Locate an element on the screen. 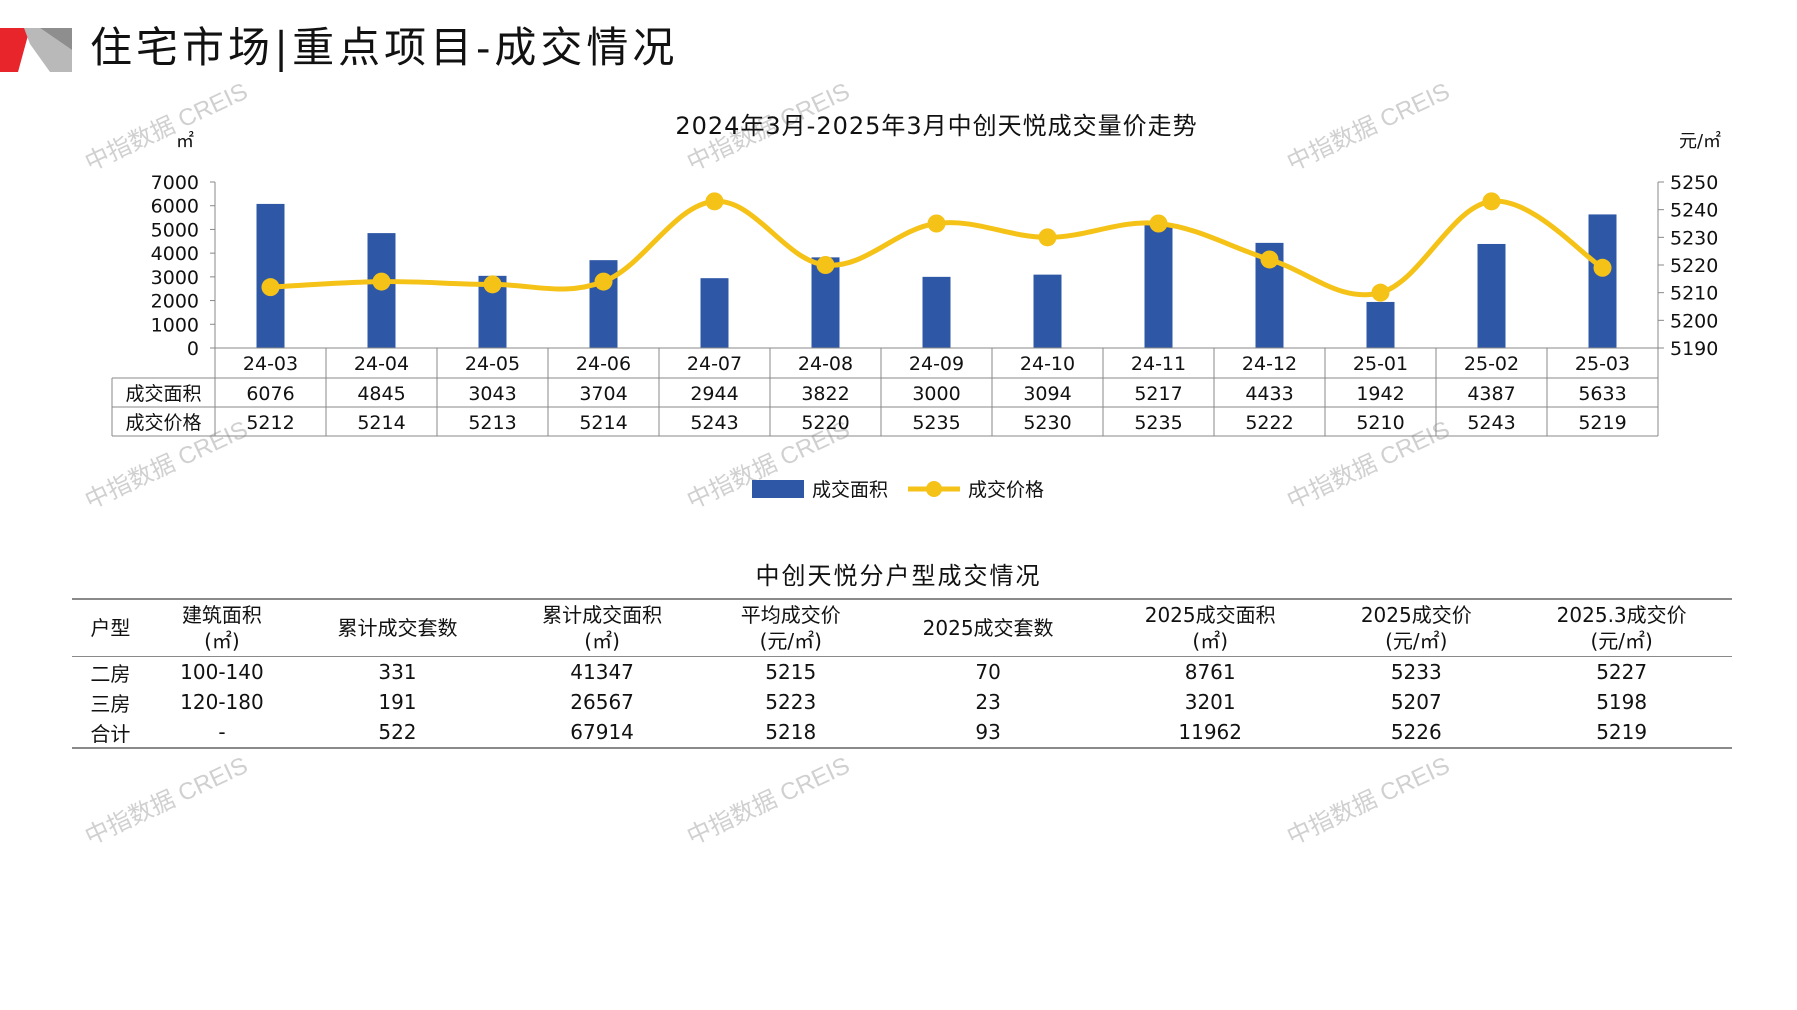  category-label: 24-07 is located at coordinates (714, 364).